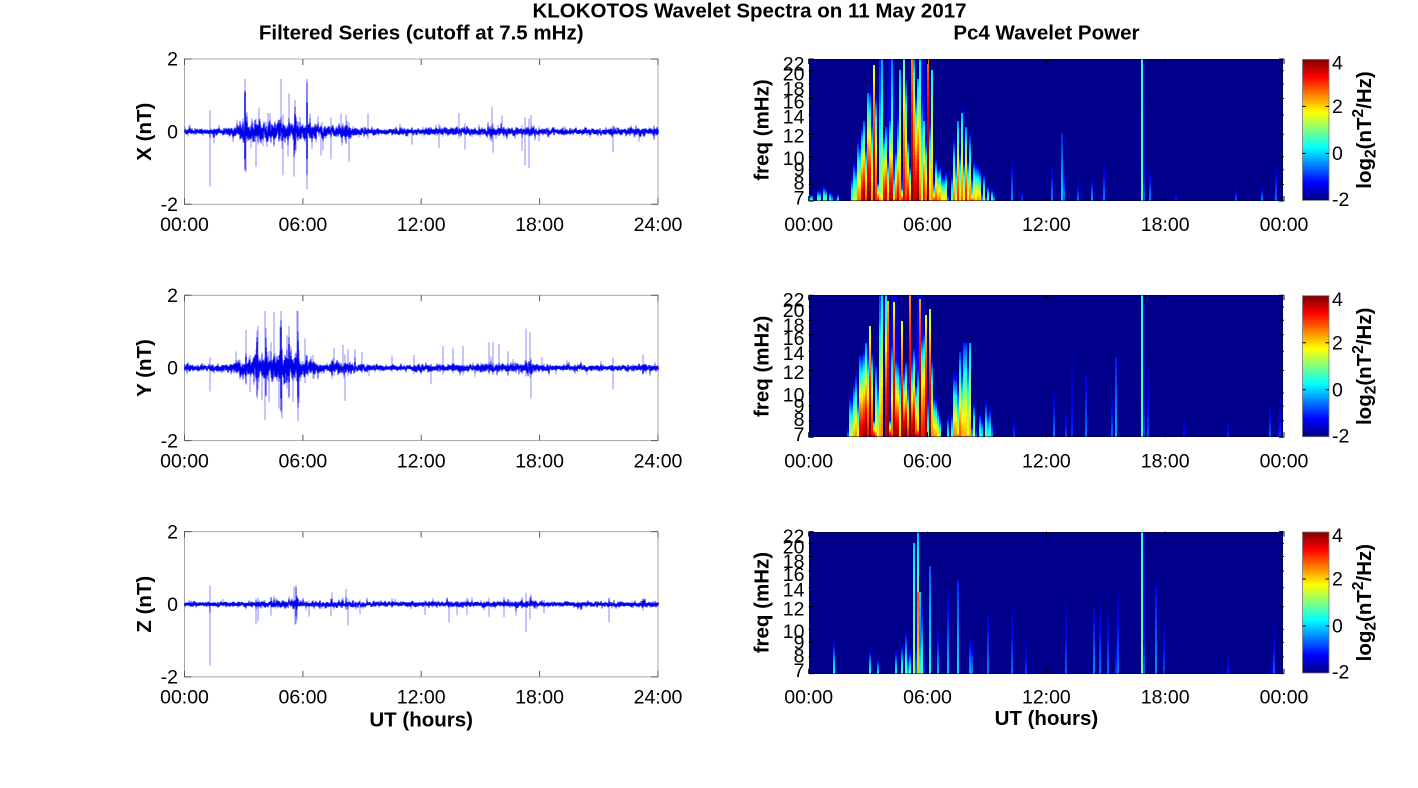 The height and width of the screenshot is (788, 1418). Describe the element at coordinates (144, 368) in the screenshot. I see `svg-text: Y (nT)` at that location.